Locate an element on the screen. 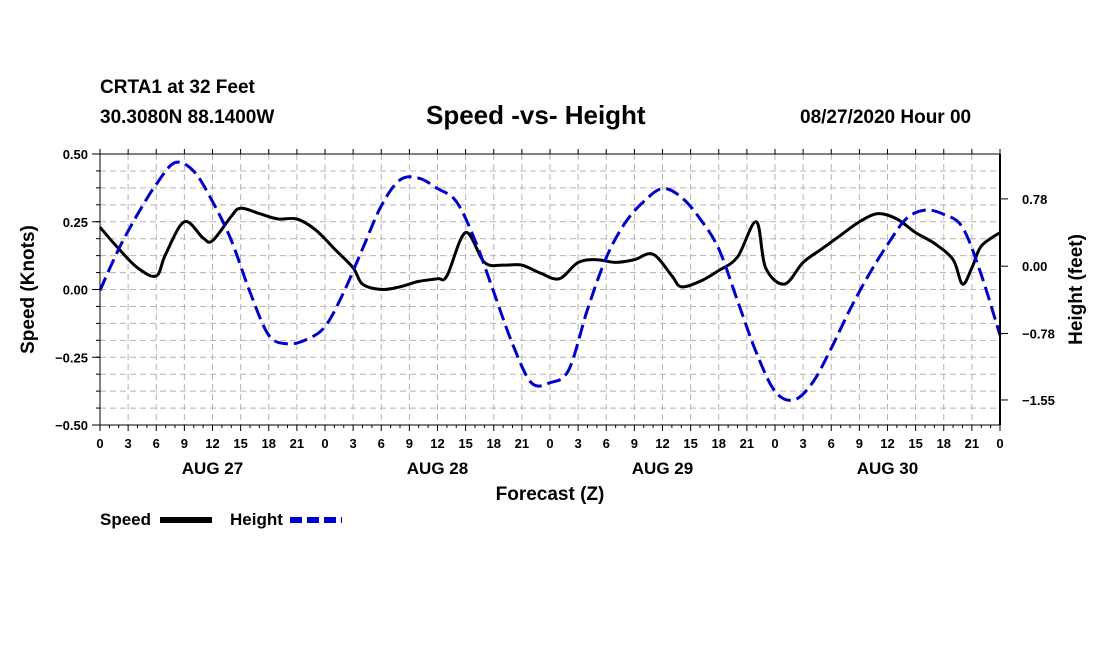 Image resolution: width=1100 pixels, height=650 pixels. chart-title: Speed -vs- Height is located at coordinates (536, 115).